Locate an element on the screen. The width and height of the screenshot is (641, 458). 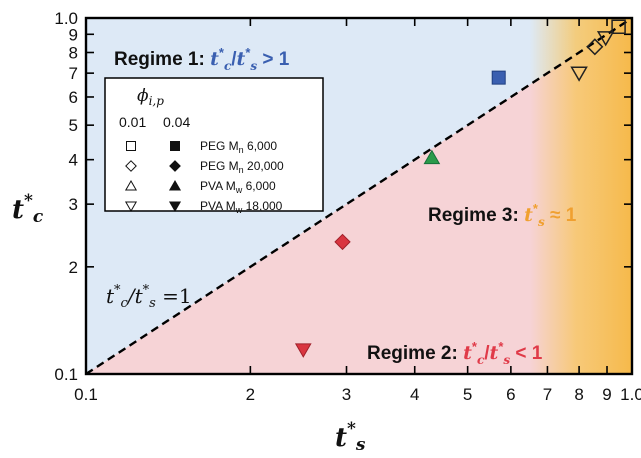
x-tick-label: 8 is located at coordinates (578, 394).